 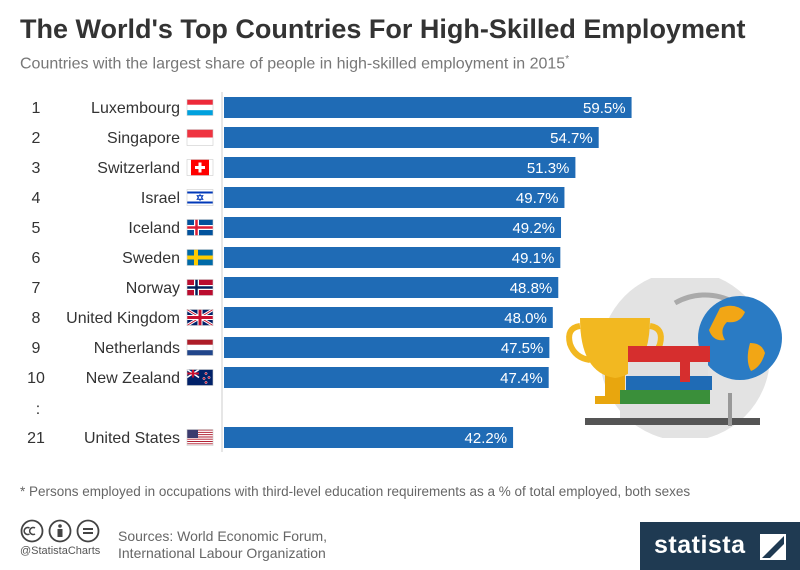 I want to click on statista-brand: statista, so click(x=720, y=546).